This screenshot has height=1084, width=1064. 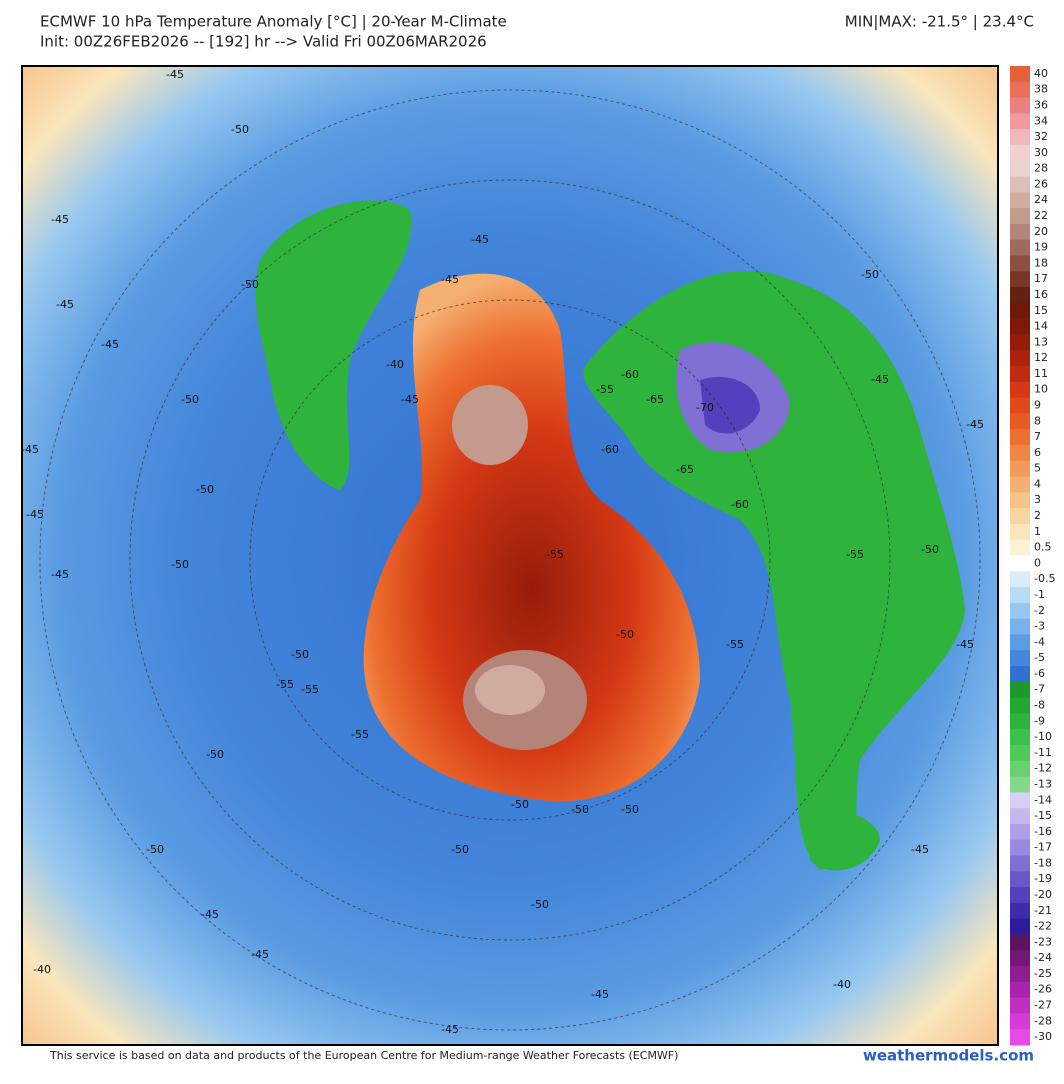 What do you see at coordinates (395, 364) in the screenshot?
I see `contour-label: -40` at bounding box center [395, 364].